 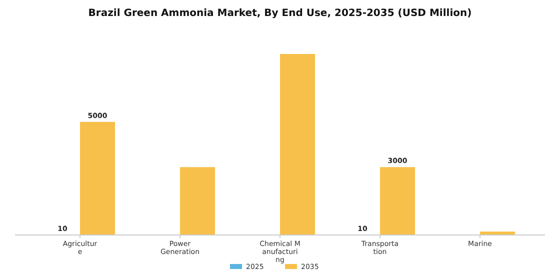 I want to click on chart-title: Brazil Green Ammonia Market, By End Use, 2025-2035 (USD Million), so click(x=280, y=13).